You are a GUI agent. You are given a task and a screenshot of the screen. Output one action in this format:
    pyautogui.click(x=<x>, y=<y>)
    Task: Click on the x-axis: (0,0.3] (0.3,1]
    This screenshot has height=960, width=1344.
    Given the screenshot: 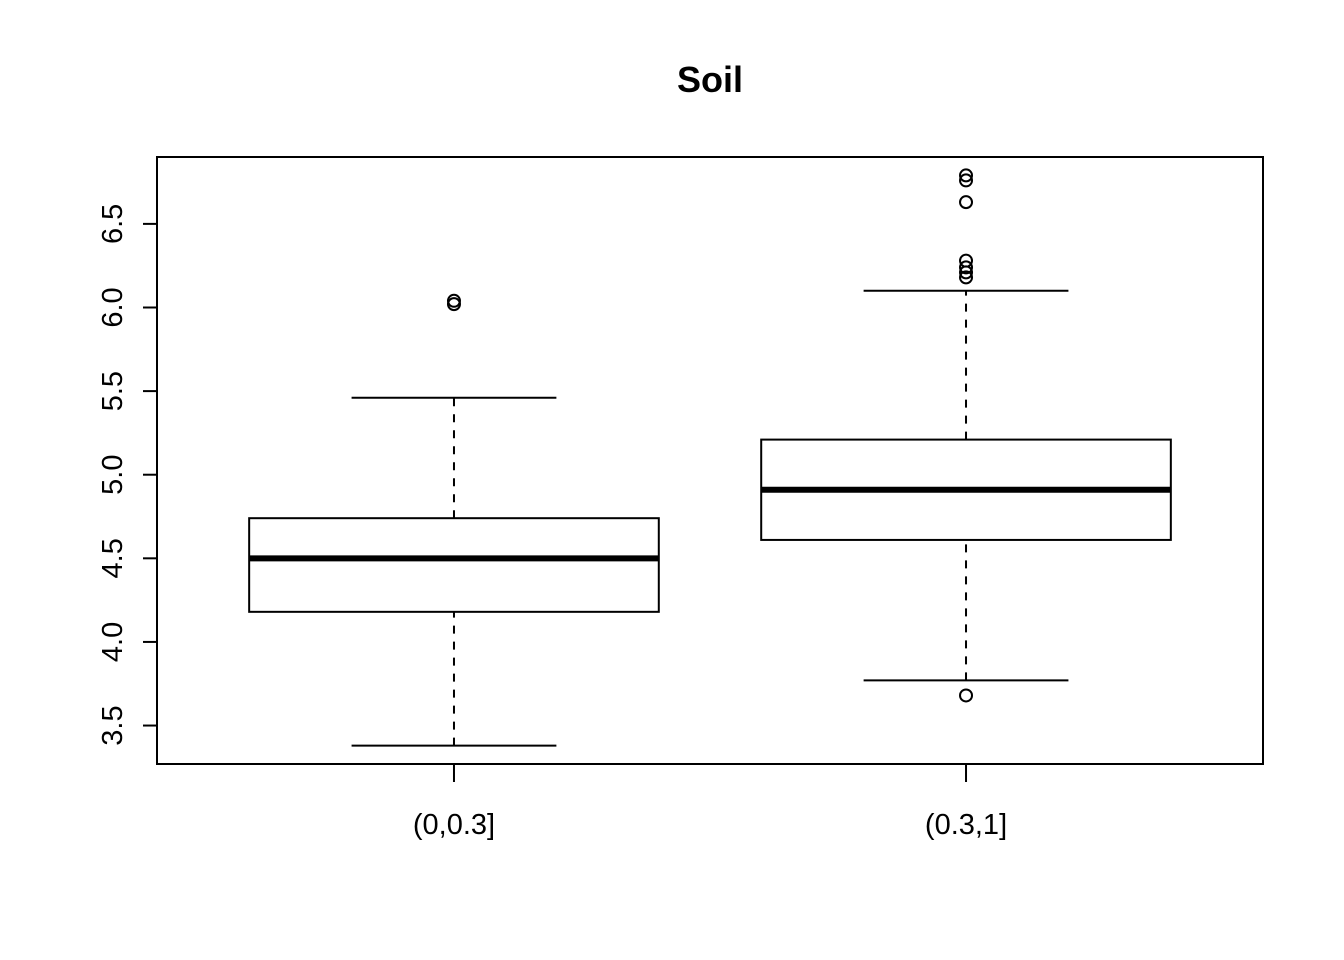 What is the action you would take?
    pyautogui.click(x=710, y=802)
    